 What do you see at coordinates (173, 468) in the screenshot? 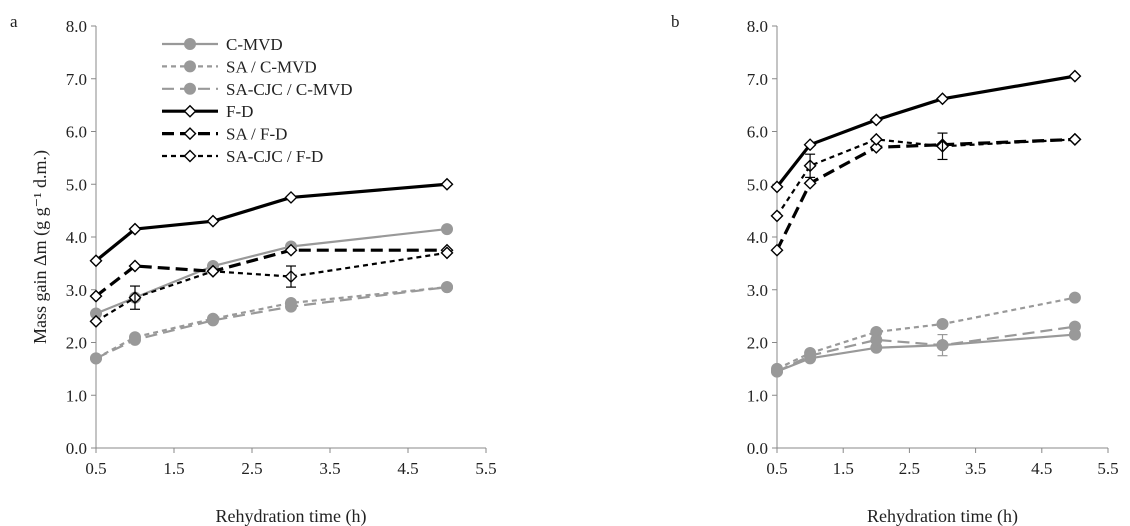
I see `x-tick-label: 1.5` at bounding box center [173, 468].